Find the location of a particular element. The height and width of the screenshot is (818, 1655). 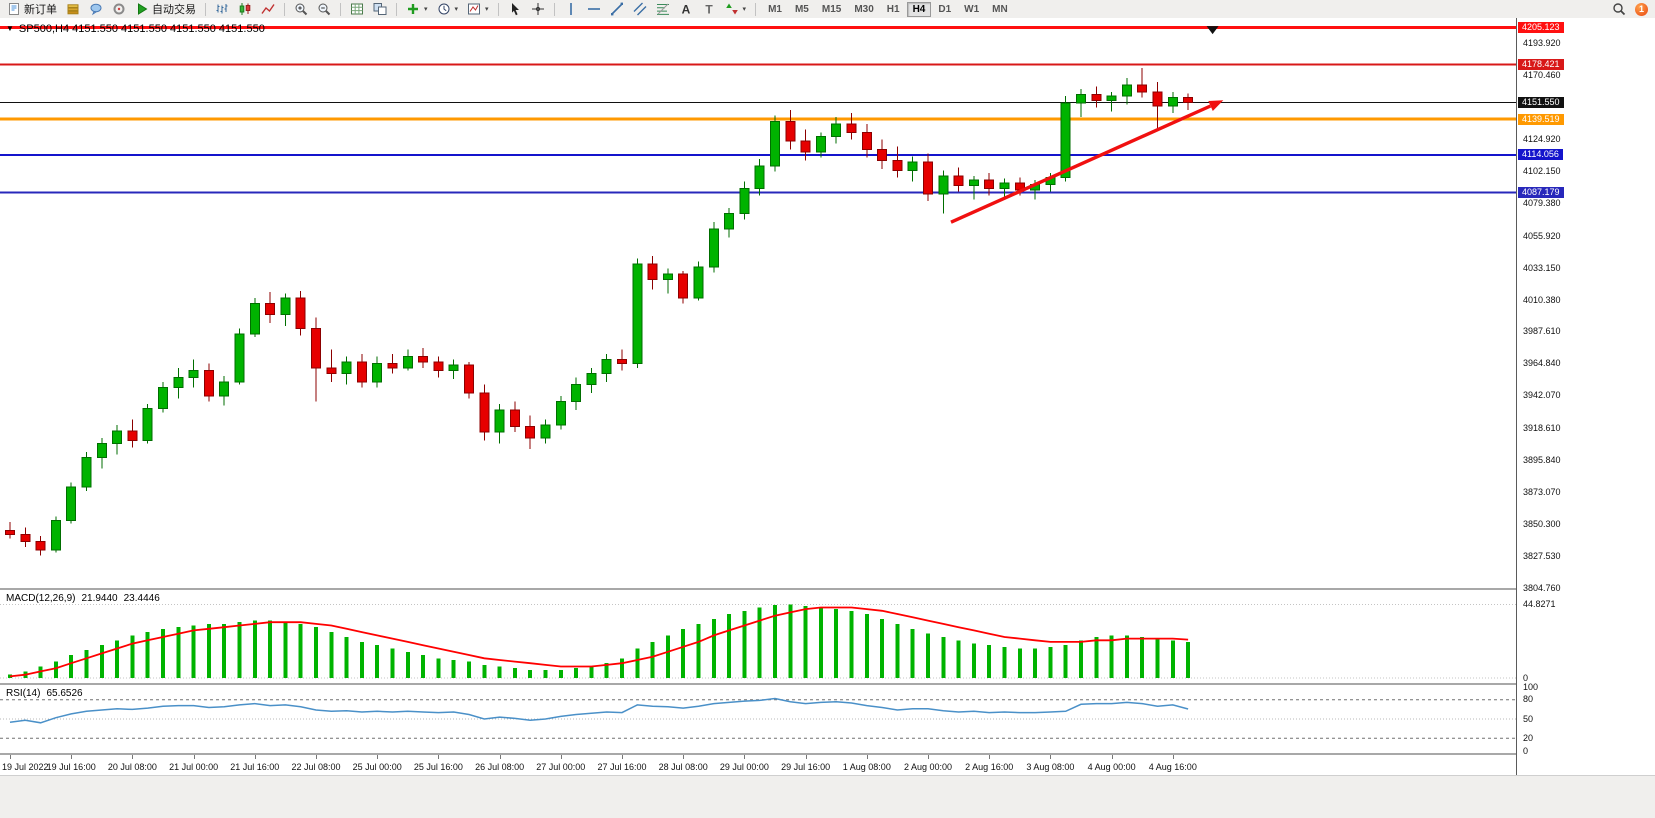

periods-button: ▾ is located at coordinates (448, 9).